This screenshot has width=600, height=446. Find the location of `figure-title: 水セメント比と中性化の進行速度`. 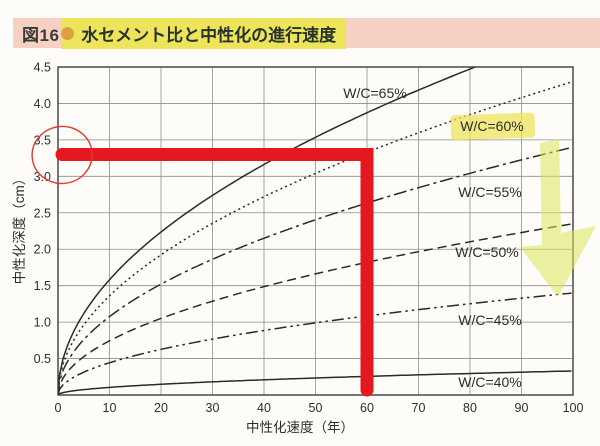

figure-title: 水セメント比と中性化の進行速度 is located at coordinates (209, 35).